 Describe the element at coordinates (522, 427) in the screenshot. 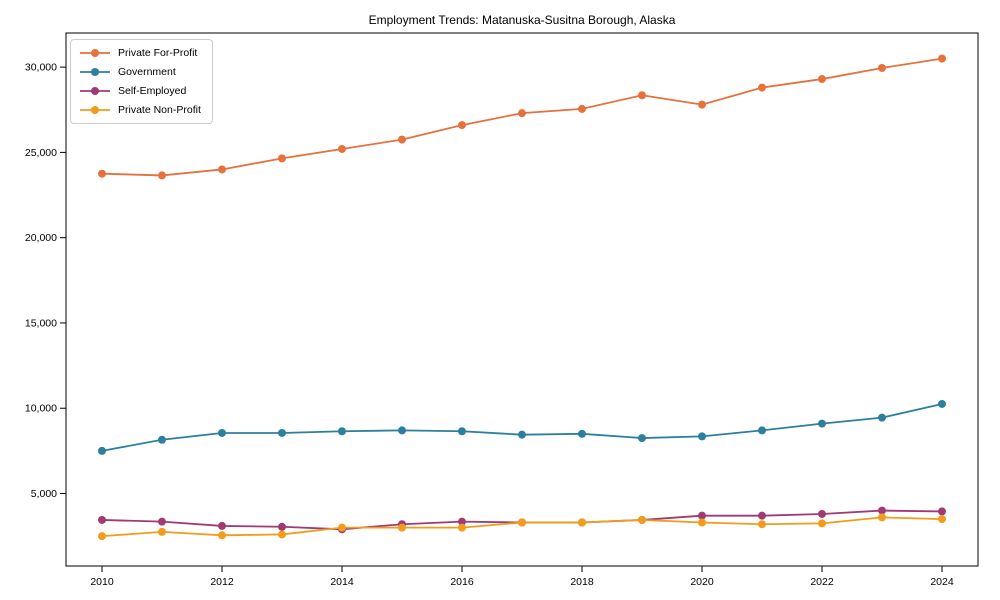

I see `series-line-government` at that location.